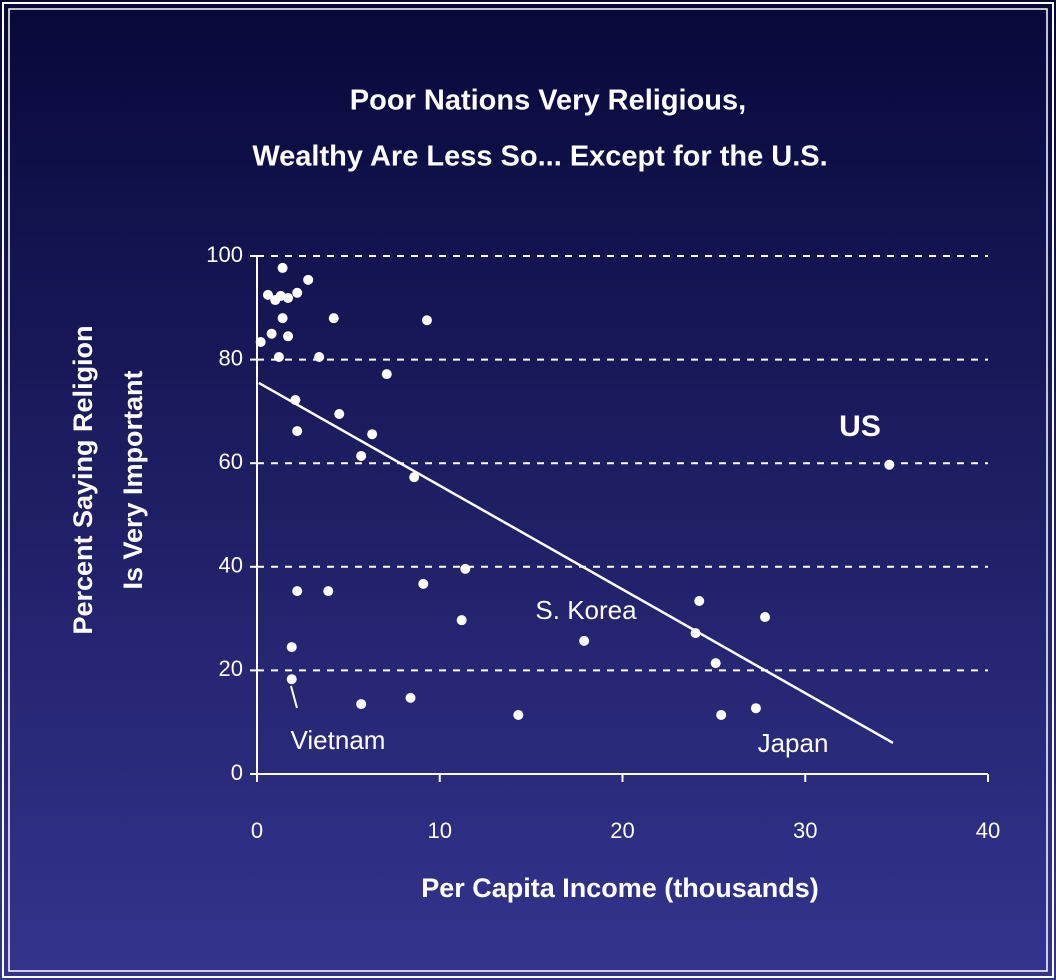 The height and width of the screenshot is (980, 1056). Describe the element at coordinates (622, 830) in the screenshot. I see `x-tick-label: 20` at that location.